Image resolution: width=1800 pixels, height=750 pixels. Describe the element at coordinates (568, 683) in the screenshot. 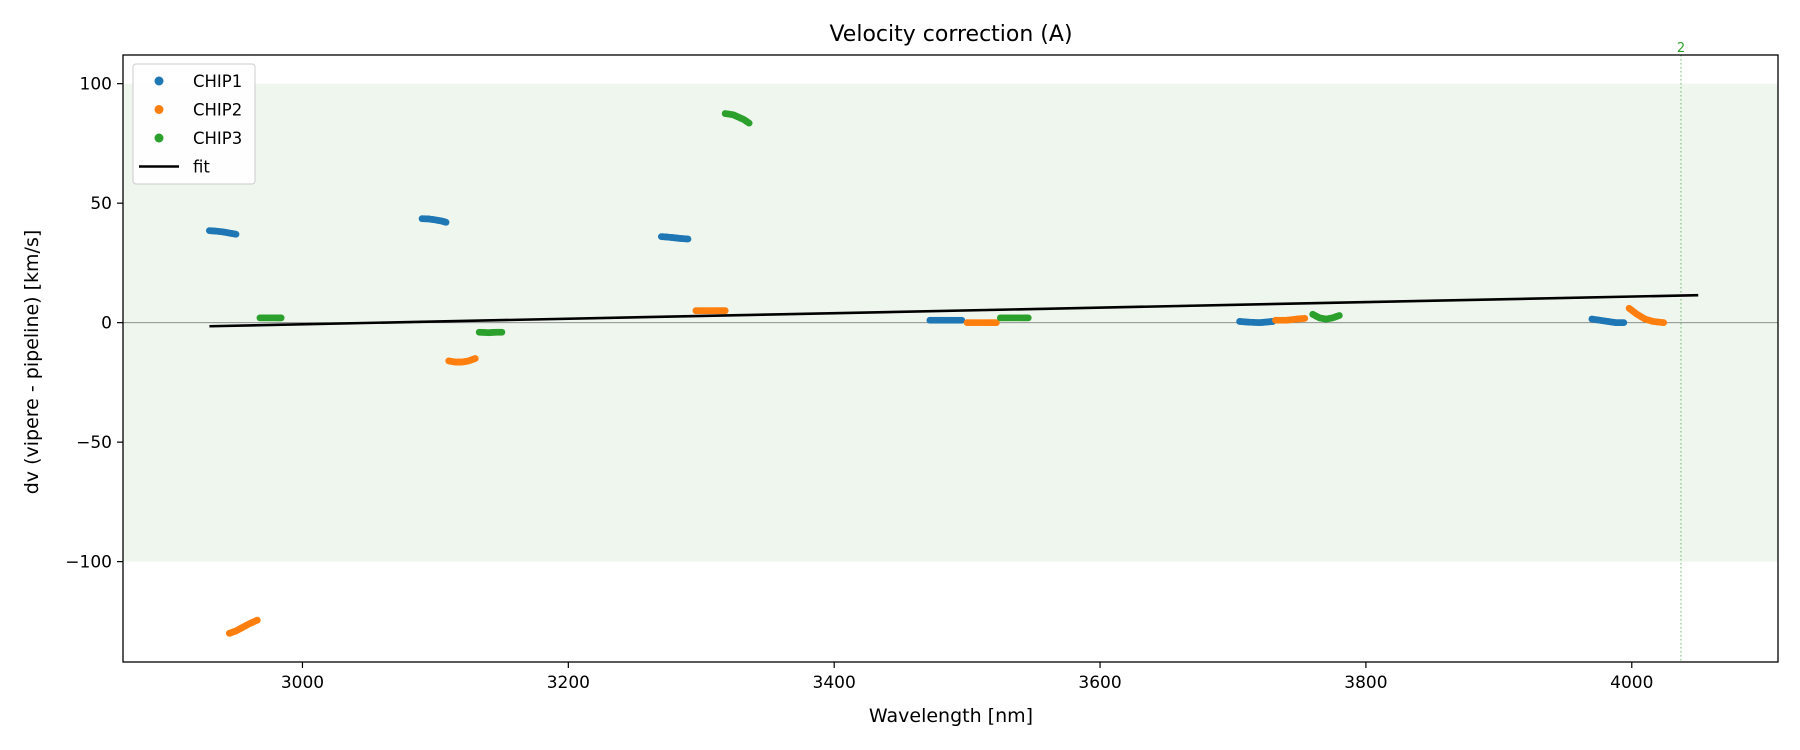

I see `x-tick-label: 3200` at that location.